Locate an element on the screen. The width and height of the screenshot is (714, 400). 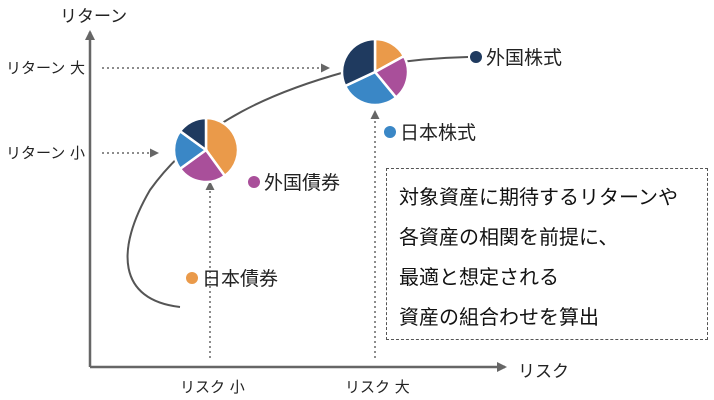
low-risk-pie-slice-foreign-stock is located at coordinates (193, 134).